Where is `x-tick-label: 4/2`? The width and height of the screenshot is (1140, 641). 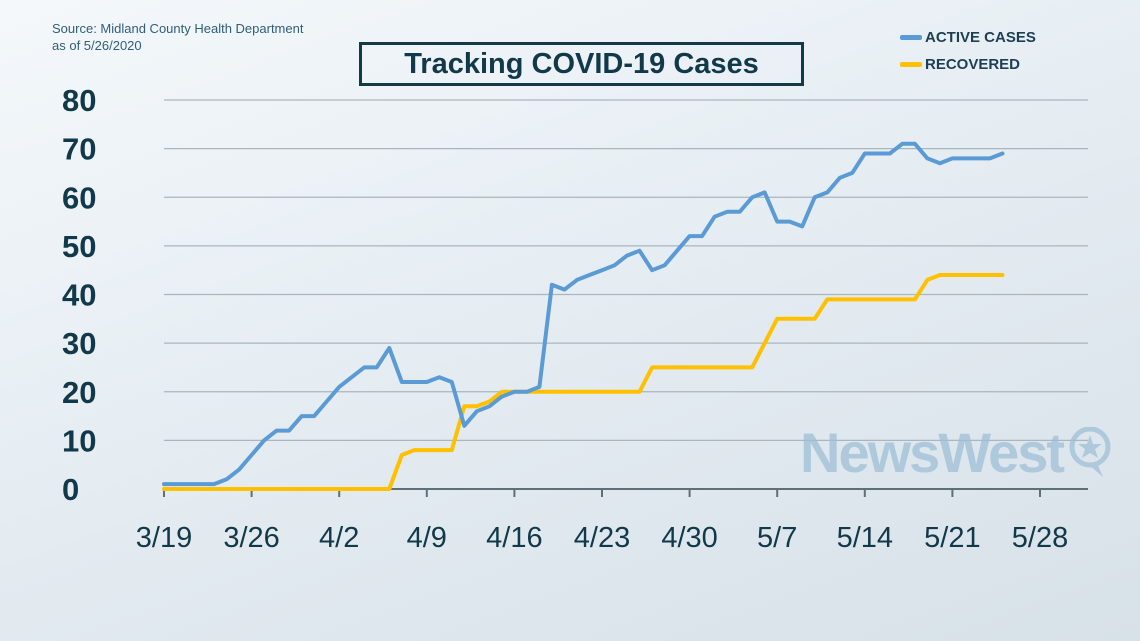
x-tick-label: 4/2 is located at coordinates (339, 538).